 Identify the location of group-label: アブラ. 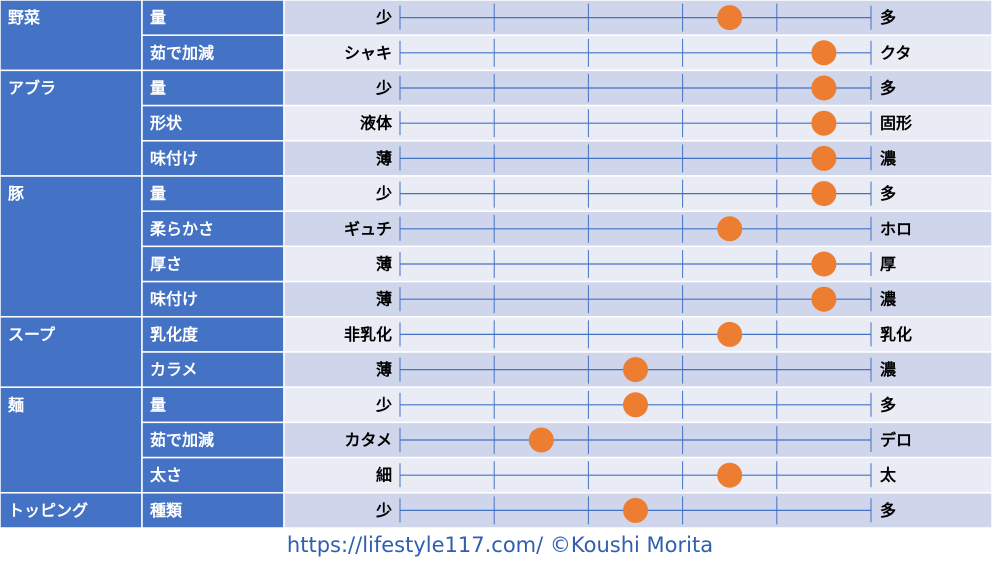
(32, 88).